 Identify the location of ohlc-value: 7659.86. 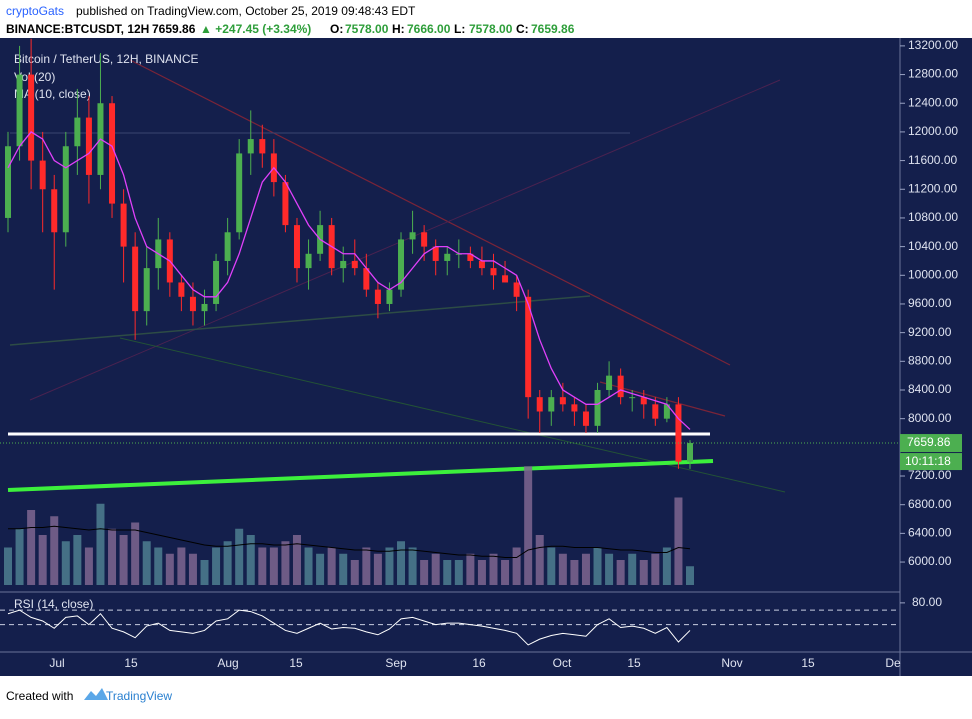
(553, 29).